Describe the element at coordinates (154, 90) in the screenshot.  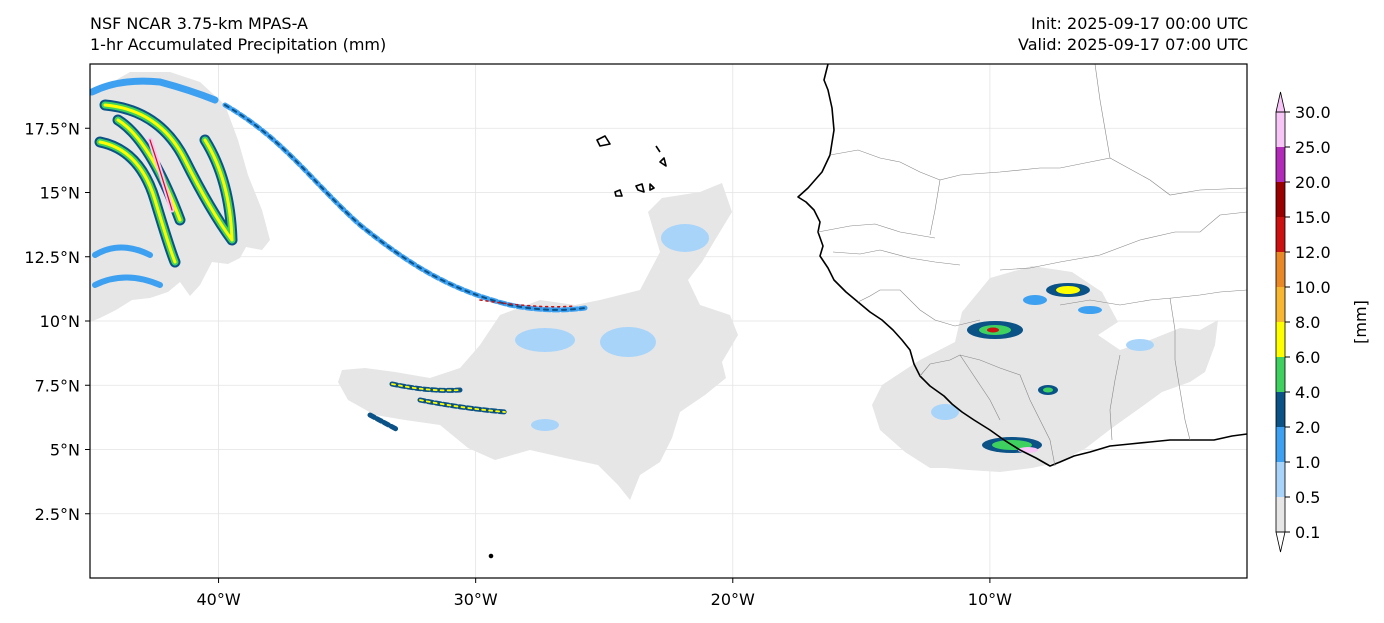
I see `rainband-top` at that location.